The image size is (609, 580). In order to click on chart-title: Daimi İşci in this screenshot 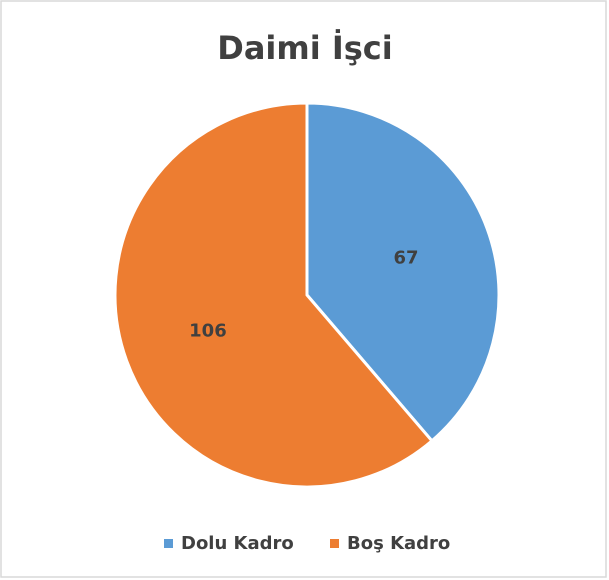, I will do `click(304, 48)`.